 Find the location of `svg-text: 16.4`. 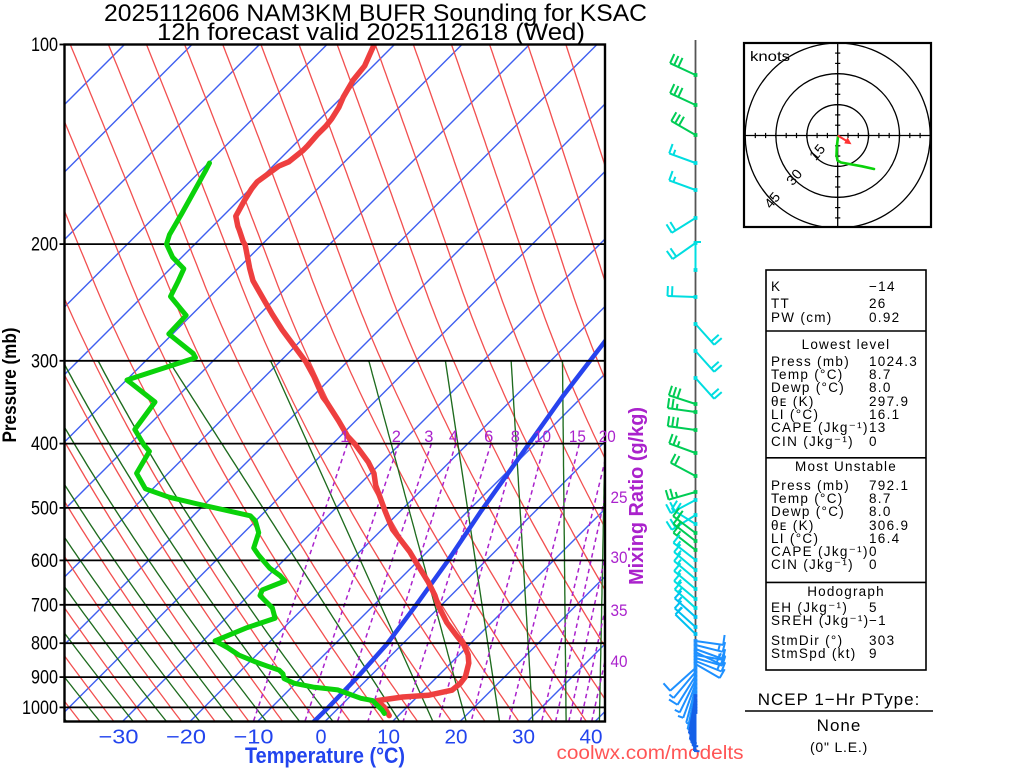

svg-text: 16.4 is located at coordinates (884, 538).